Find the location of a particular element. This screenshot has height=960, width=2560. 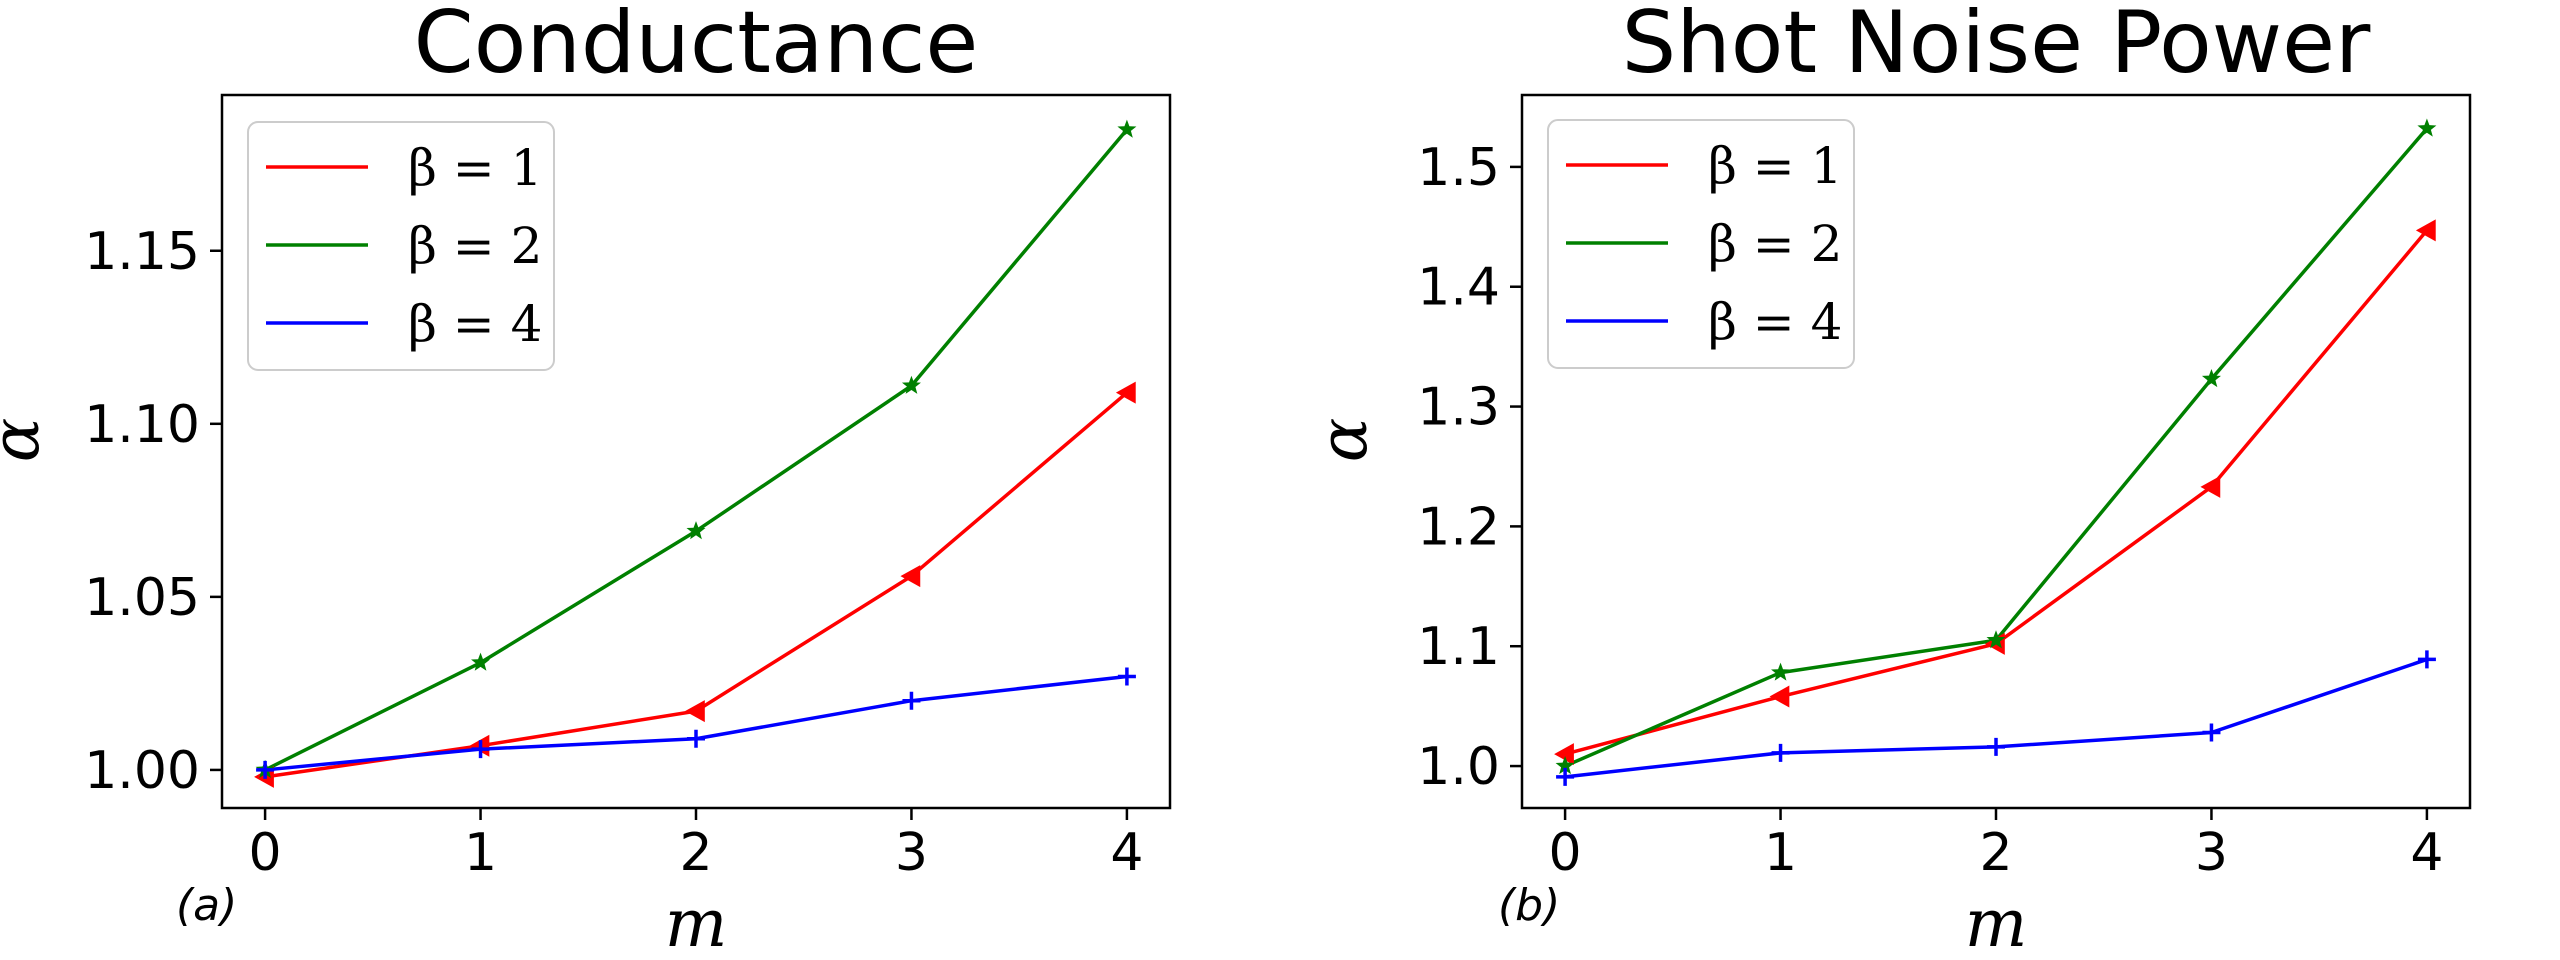

chart-title: Conductance is located at coordinates (696, 46).